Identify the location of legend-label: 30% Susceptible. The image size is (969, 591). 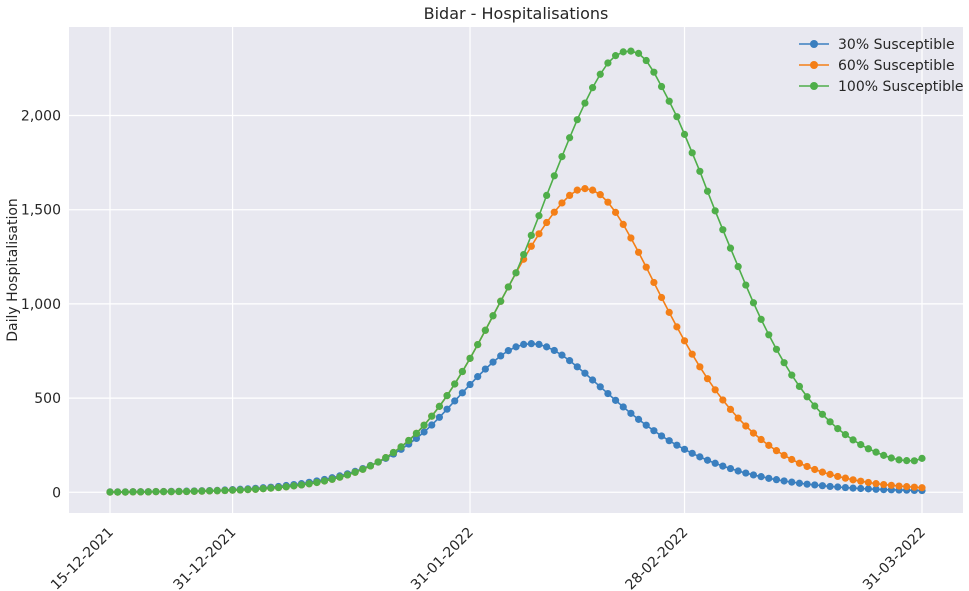
(896, 45).